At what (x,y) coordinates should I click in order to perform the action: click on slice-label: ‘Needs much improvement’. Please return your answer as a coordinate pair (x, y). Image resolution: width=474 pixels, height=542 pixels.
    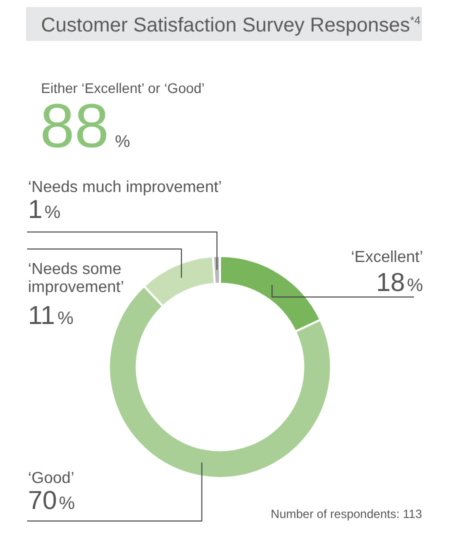
    Looking at the image, I should click on (125, 187).